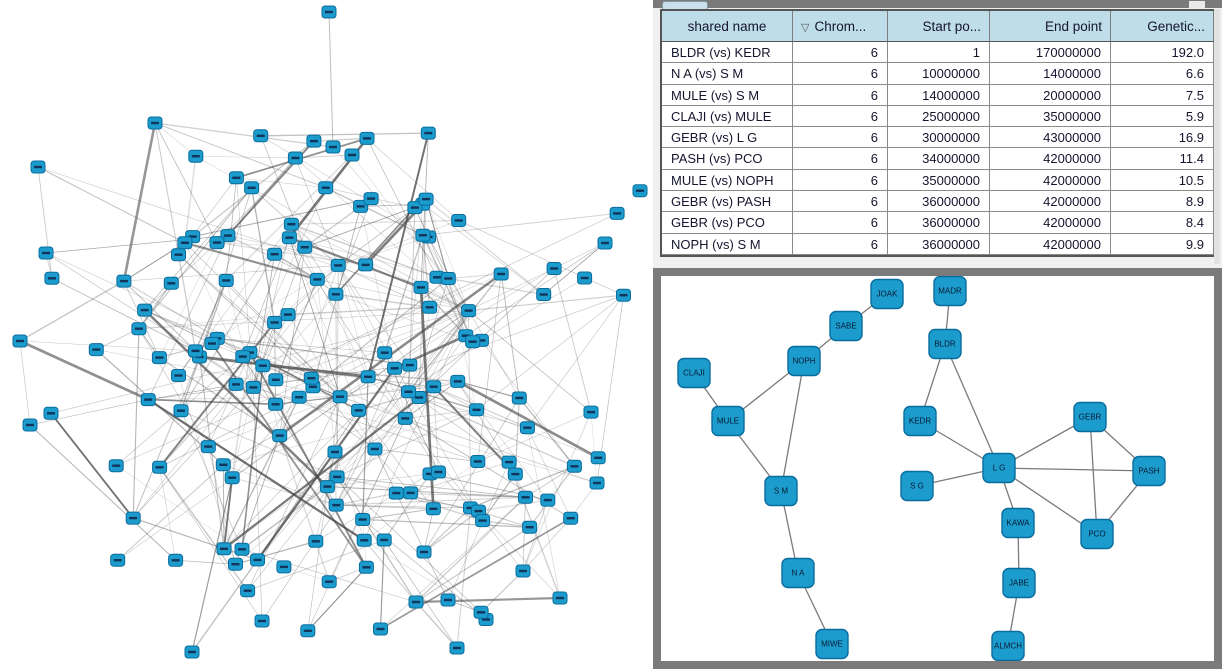 This screenshot has height=669, width=1222. What do you see at coordinates (781, 491) in the screenshot?
I see `graph-node-s-m: S M` at bounding box center [781, 491].